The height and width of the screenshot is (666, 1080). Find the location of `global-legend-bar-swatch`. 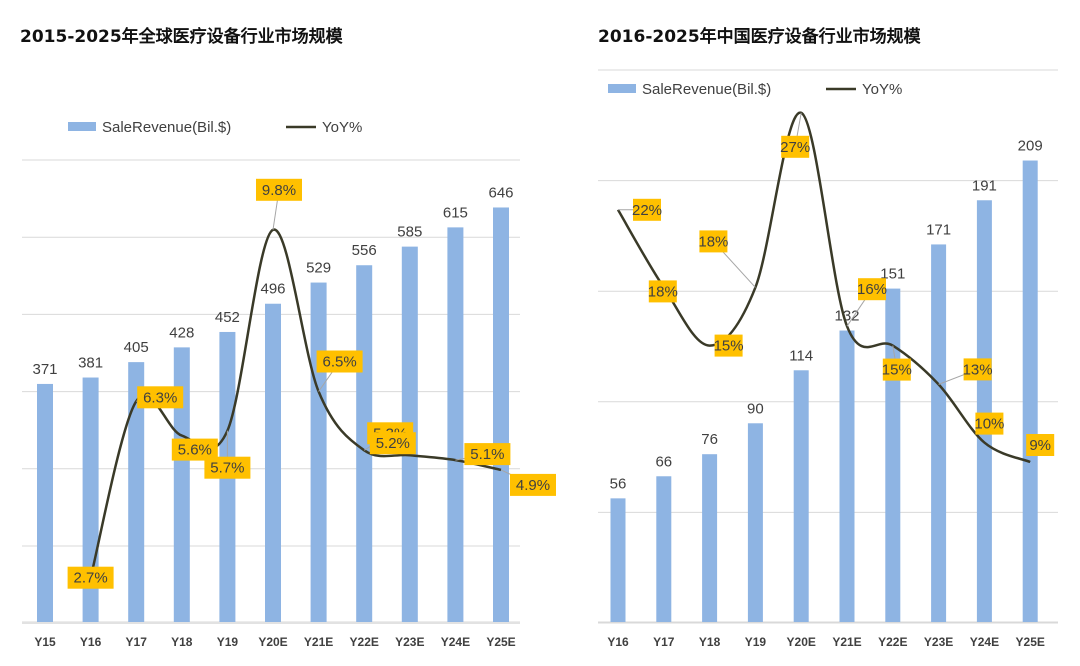

global-legend-bar-swatch is located at coordinates (82, 126).